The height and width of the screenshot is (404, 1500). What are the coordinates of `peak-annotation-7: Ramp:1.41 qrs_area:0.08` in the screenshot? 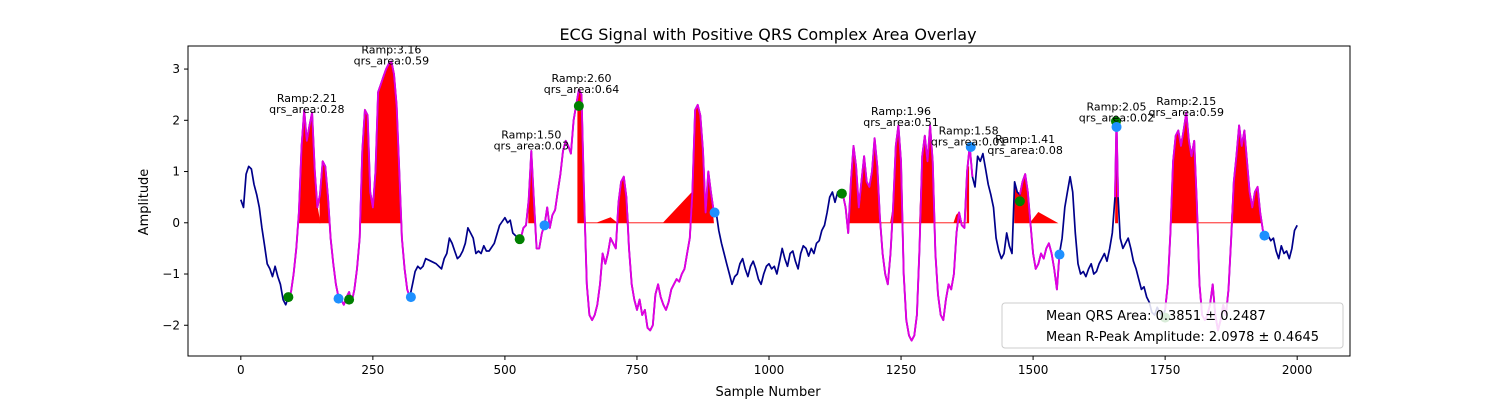 It's located at (1024, 145).